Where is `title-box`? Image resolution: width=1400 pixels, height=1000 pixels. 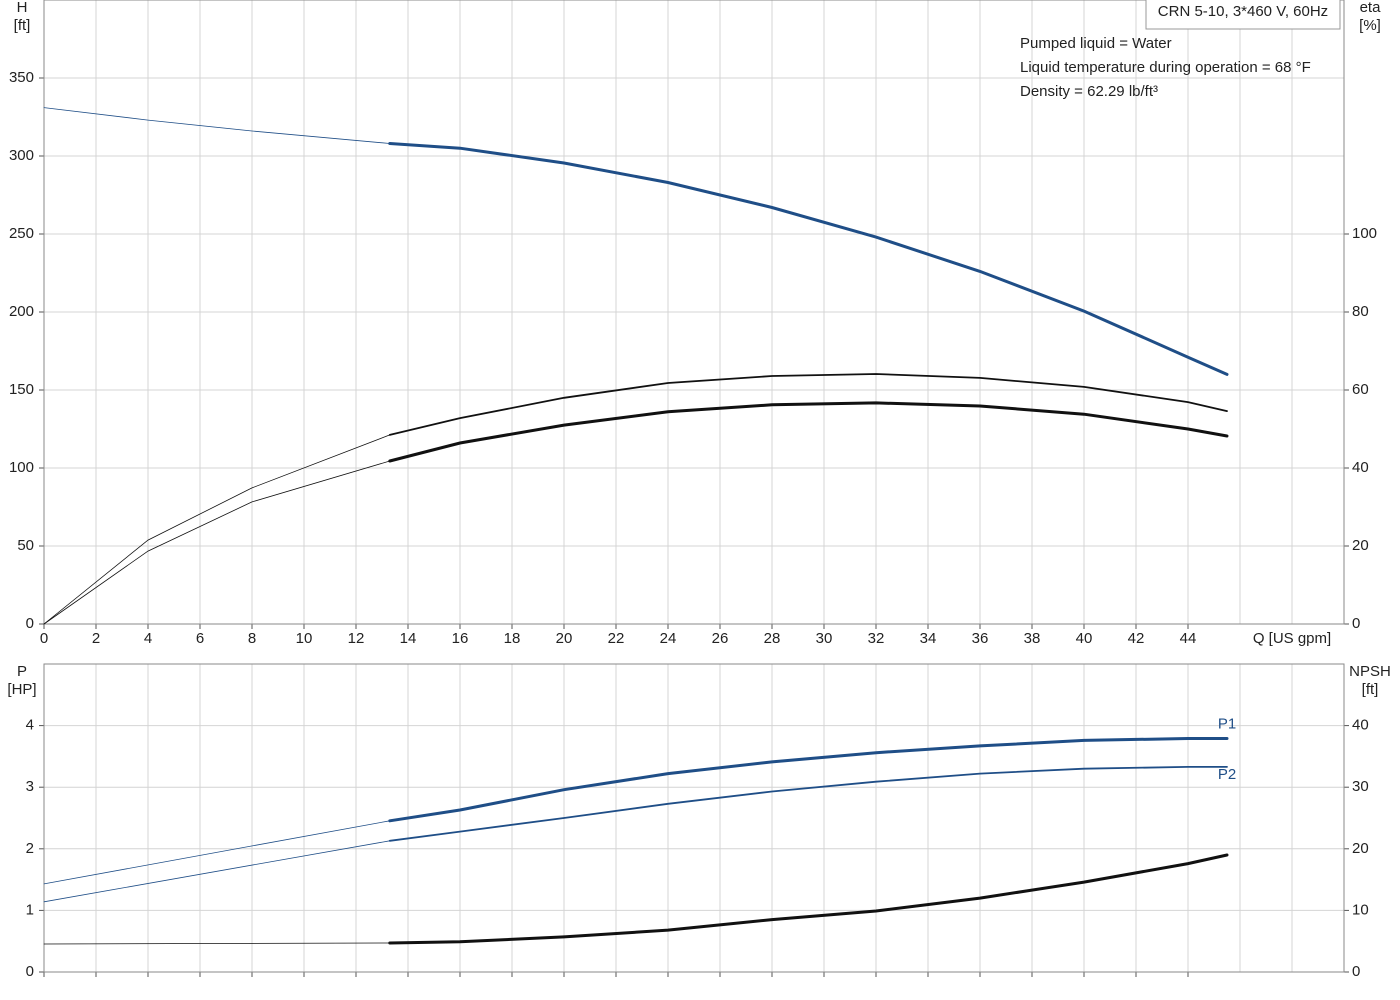 title-box is located at coordinates (1243, 15).